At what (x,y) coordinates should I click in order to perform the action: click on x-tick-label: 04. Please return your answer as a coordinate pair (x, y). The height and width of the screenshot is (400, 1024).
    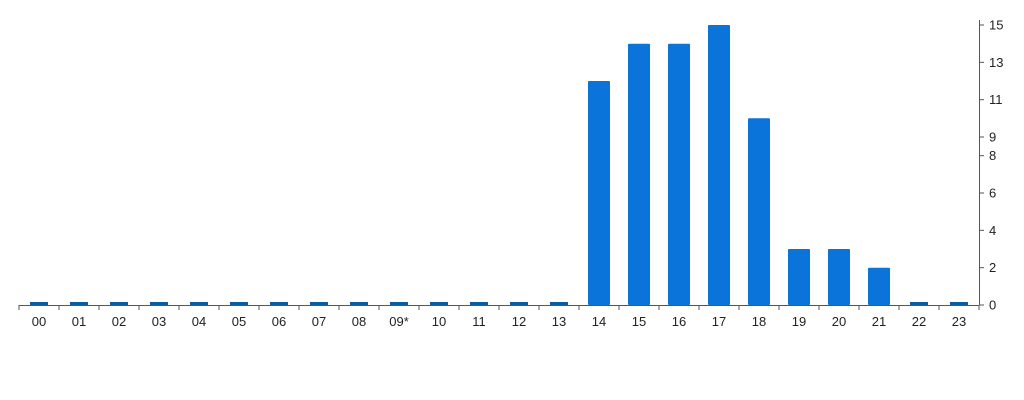
    Looking at the image, I should click on (199, 321).